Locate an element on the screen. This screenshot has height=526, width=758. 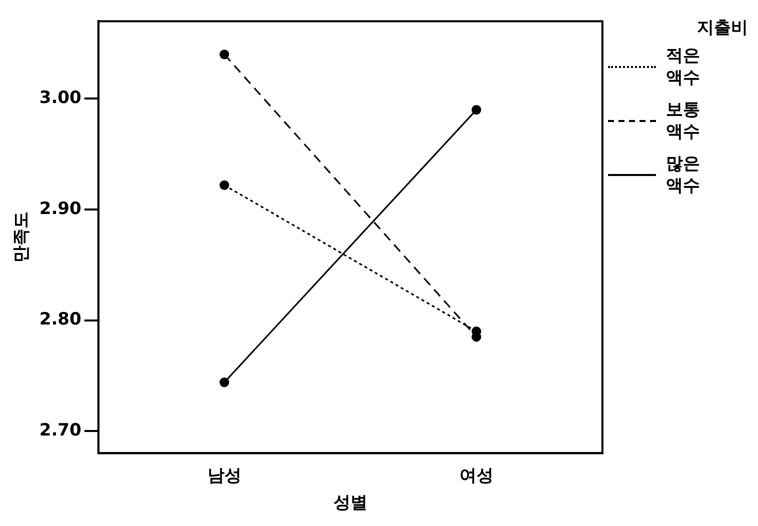
y-tick-label: 2.90 is located at coordinates (60, 208).